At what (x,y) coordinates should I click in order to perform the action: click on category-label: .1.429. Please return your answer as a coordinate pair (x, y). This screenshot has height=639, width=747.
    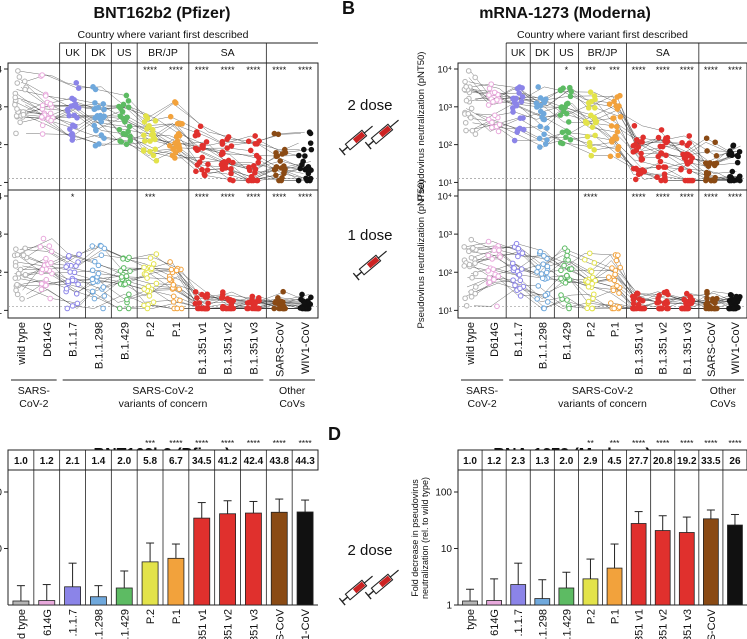
    Looking at the image, I should click on (567, 624).